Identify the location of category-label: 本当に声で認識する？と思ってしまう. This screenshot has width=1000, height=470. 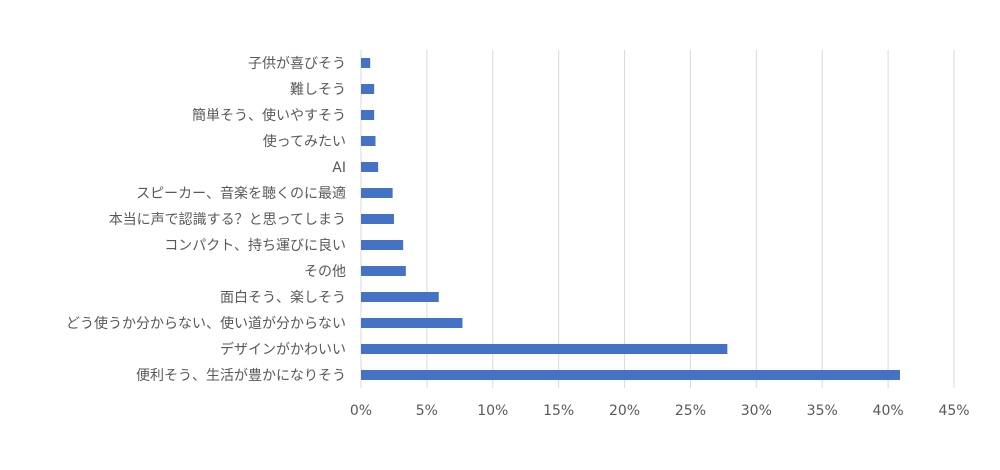
(227, 220).